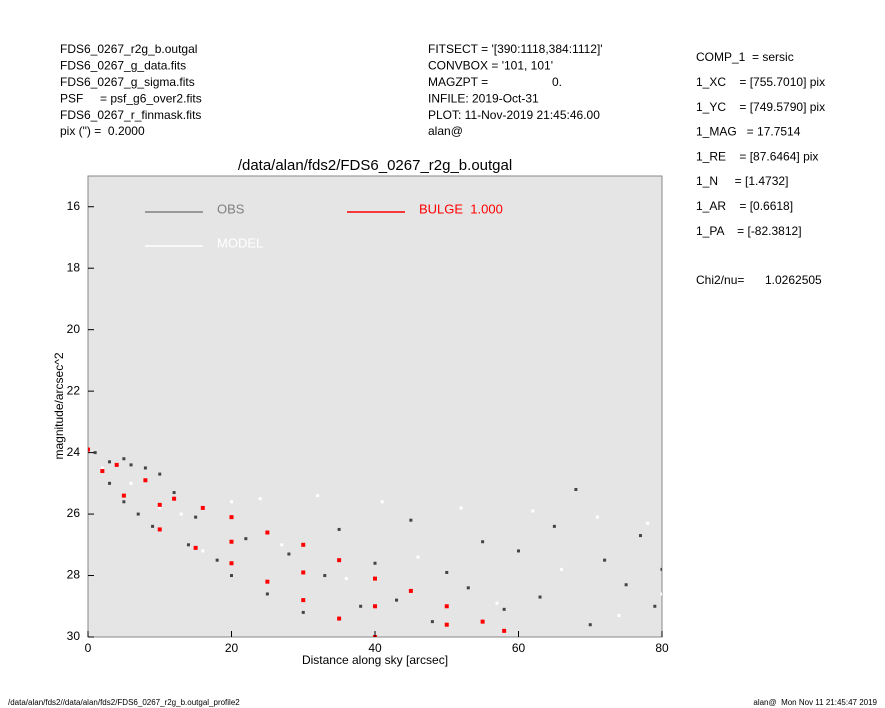 Image resolution: width=885 pixels, height=708 pixels. What do you see at coordinates (131, 98) in the screenshot?
I see `header-left-line: PSF = psf_g6_over2.fits` at bounding box center [131, 98].